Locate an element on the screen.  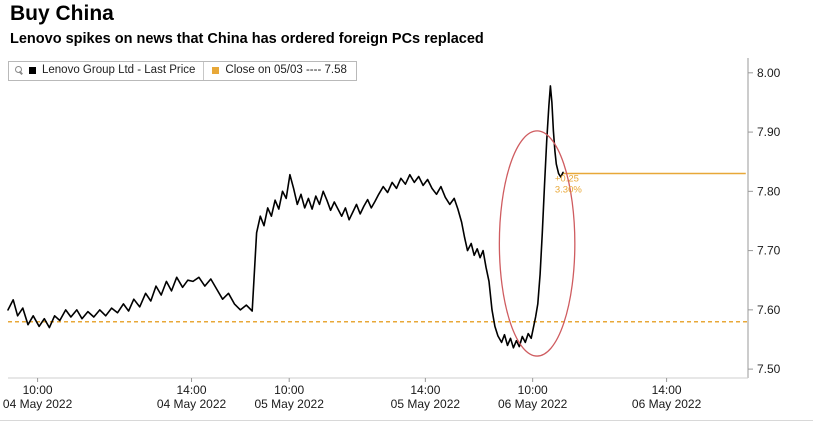
series-swatch-last-price is located at coordinates (32, 71).